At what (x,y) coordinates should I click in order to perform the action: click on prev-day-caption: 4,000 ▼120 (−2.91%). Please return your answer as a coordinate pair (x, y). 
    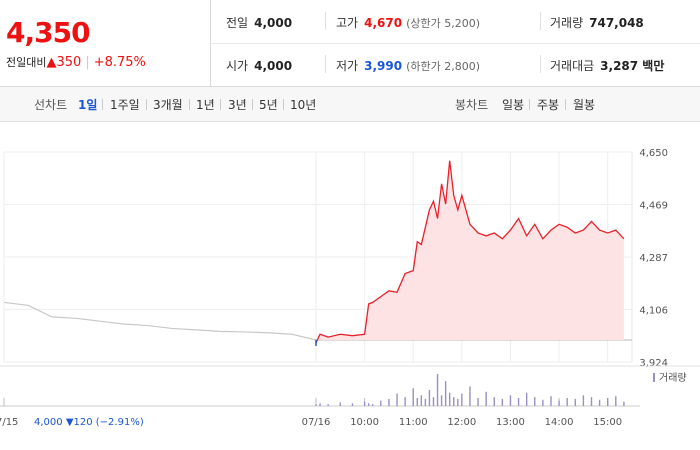
    Looking at the image, I should click on (89, 422).